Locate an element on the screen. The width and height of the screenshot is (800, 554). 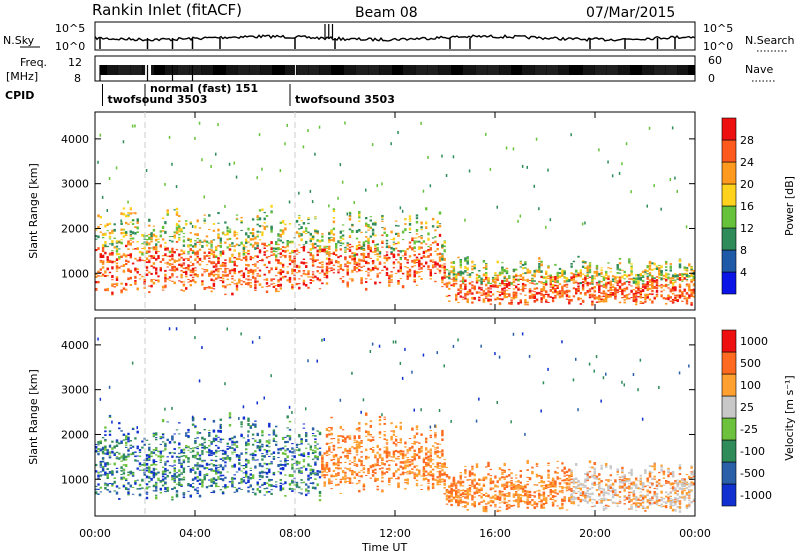
cpid-entry: normal (fast) 151 is located at coordinates (204, 88).